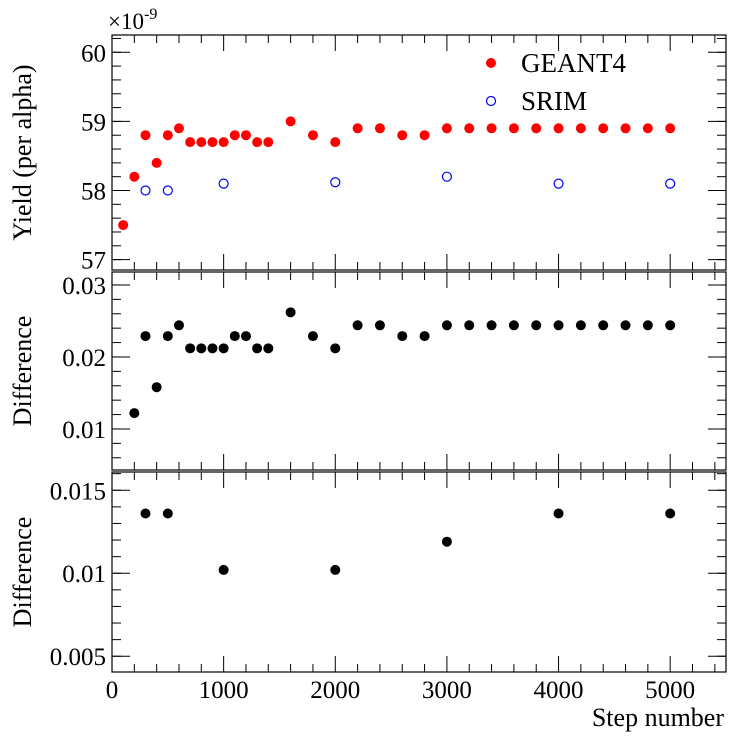 This screenshot has height=736, width=743. I want to click on x-tick-label: 0, so click(112, 690).